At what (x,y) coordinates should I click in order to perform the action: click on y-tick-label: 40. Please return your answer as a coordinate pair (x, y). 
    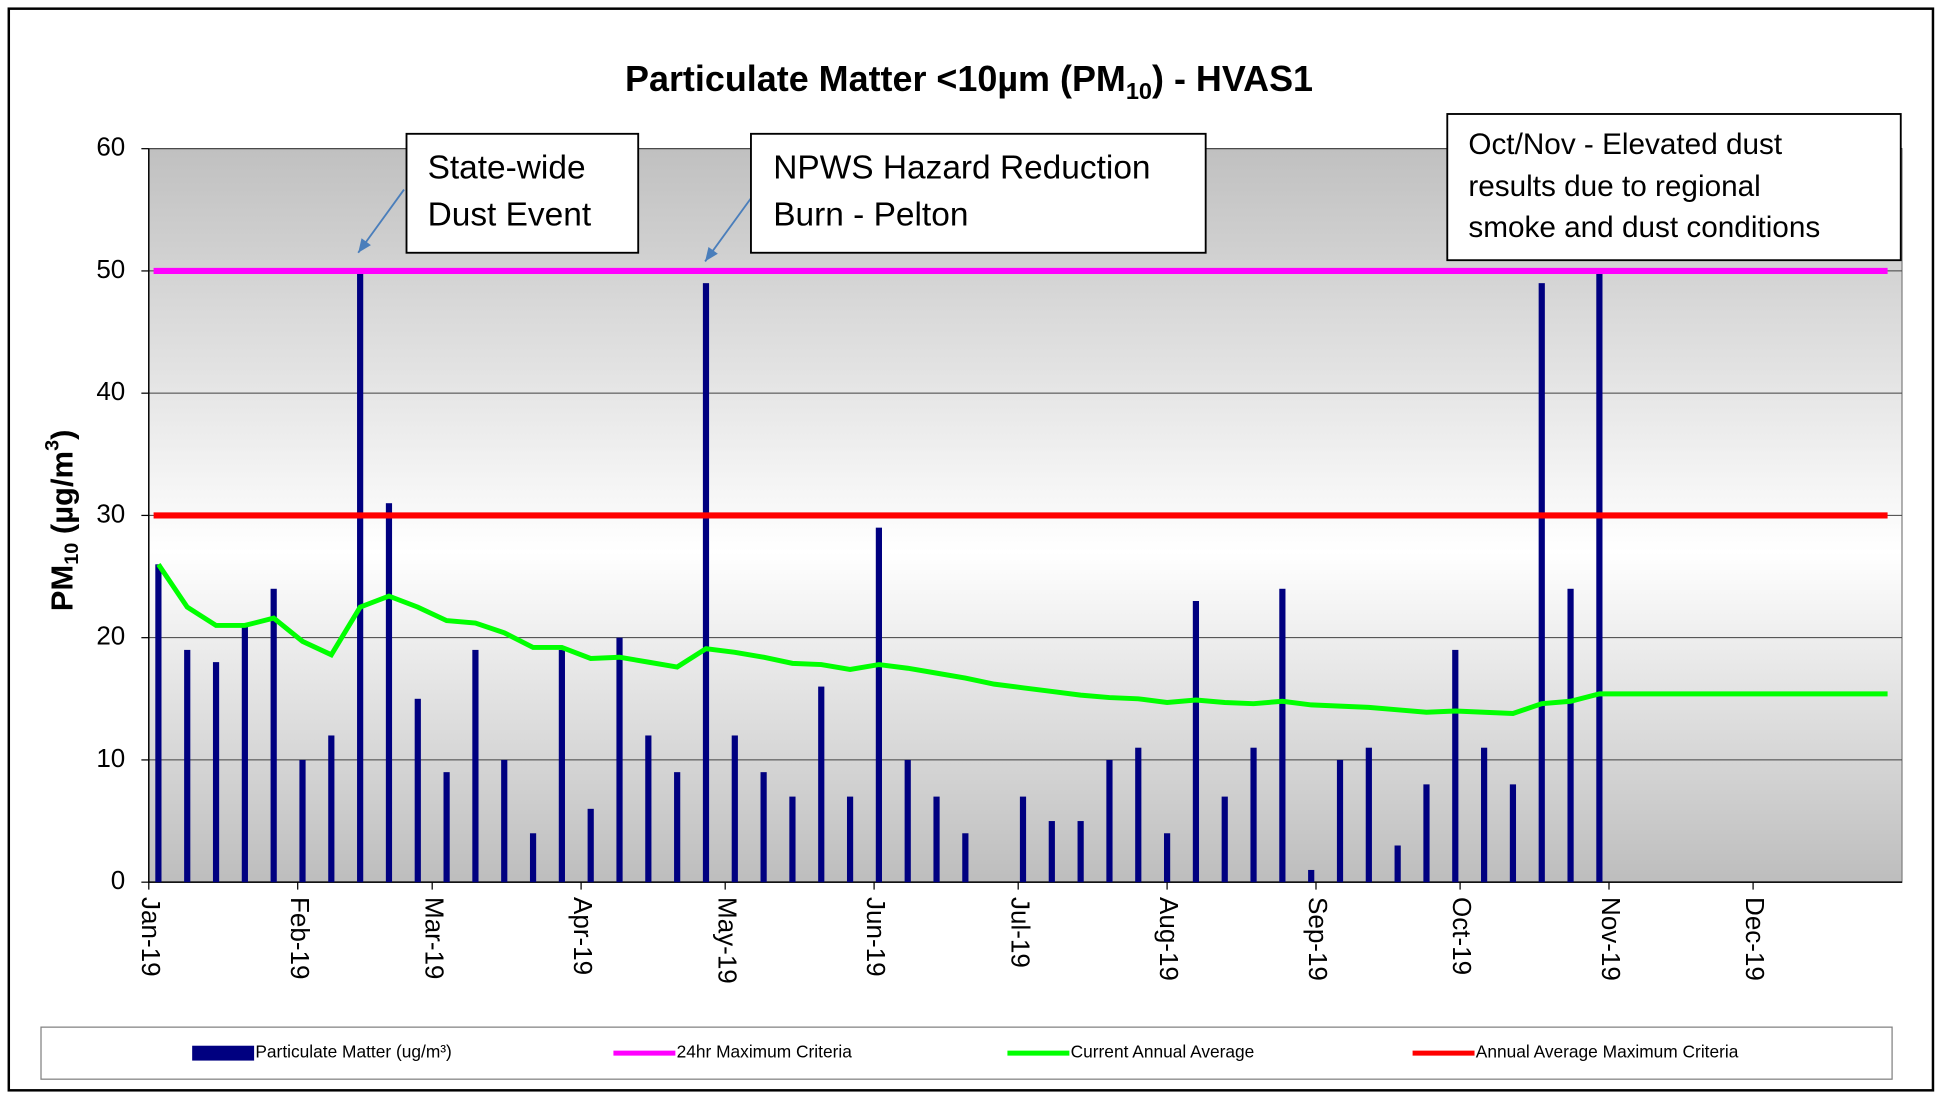
    Looking at the image, I should click on (110, 391).